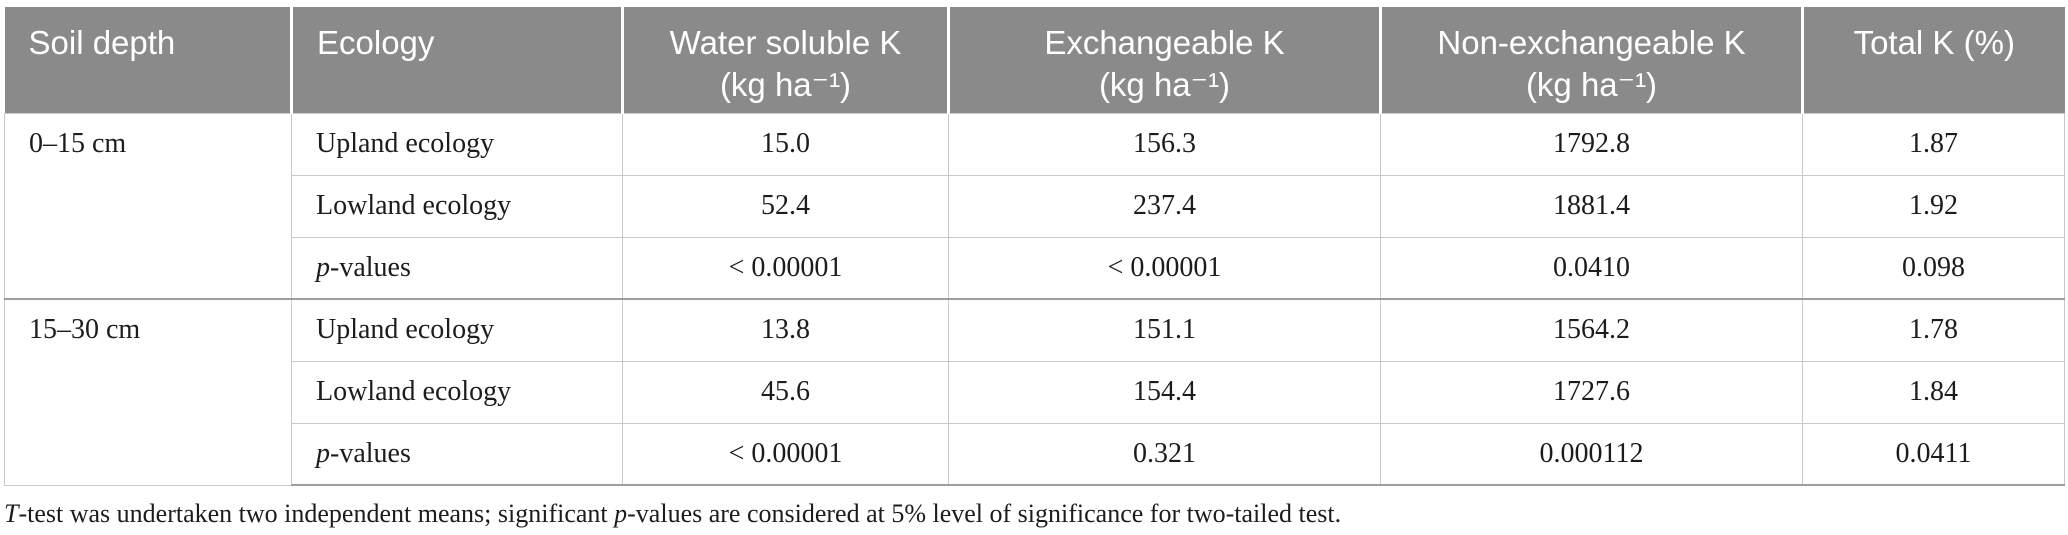  Describe the element at coordinates (785, 330) in the screenshot. I see `cell-value: 13.8` at that location.